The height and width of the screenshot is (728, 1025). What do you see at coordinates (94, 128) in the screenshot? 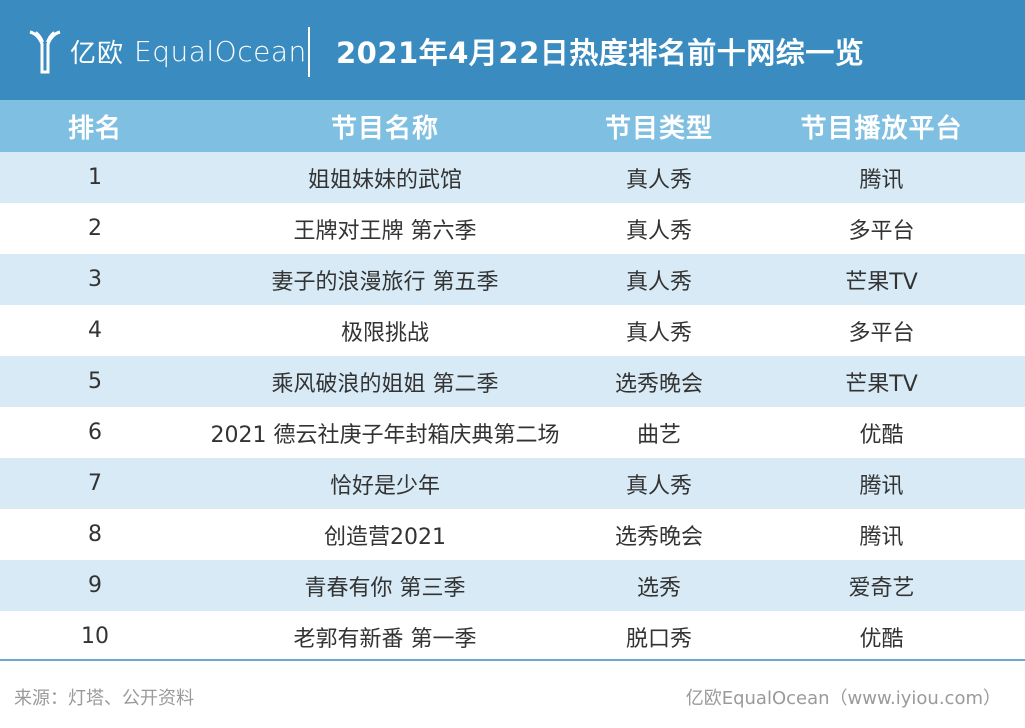
I see `column-header-rank: 排名` at bounding box center [94, 128].